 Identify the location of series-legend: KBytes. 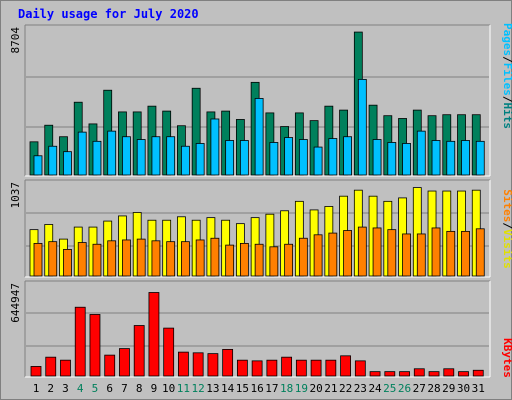
(506, 358).